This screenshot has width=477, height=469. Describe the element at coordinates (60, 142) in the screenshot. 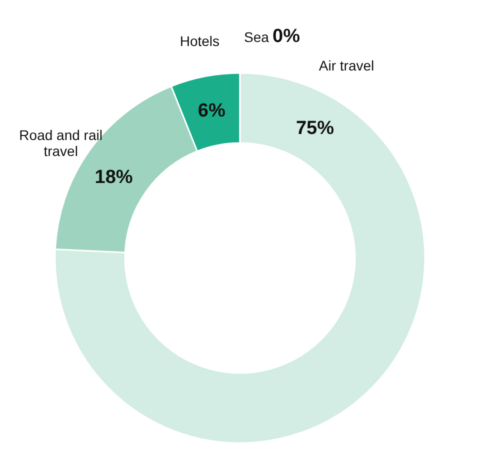

I see `slice-label: Road and rail travel` at that location.